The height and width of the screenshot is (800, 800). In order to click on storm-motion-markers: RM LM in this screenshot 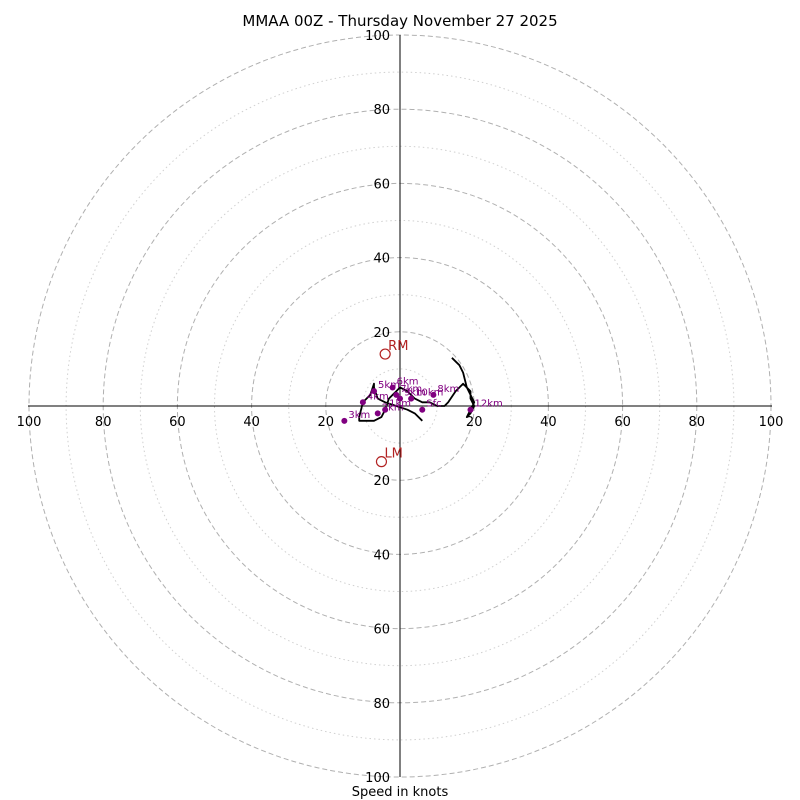, I will do `click(391, 403)`.